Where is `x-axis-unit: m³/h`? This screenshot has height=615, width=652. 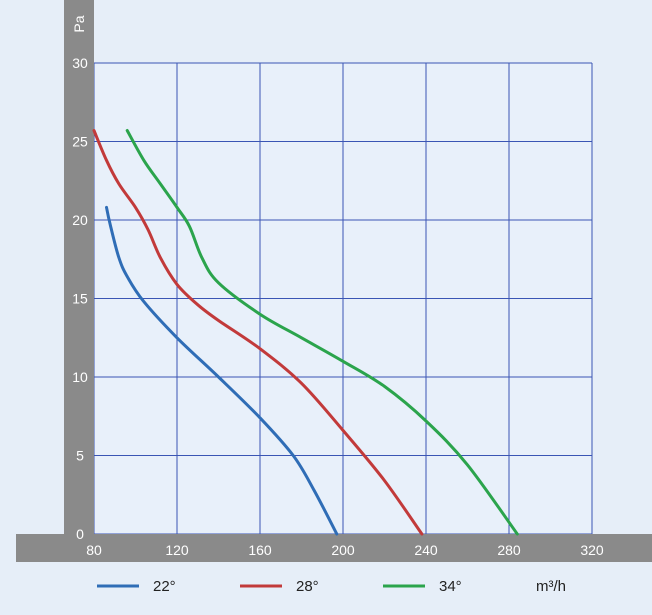
x-axis-unit: m³/h is located at coordinates (551, 586).